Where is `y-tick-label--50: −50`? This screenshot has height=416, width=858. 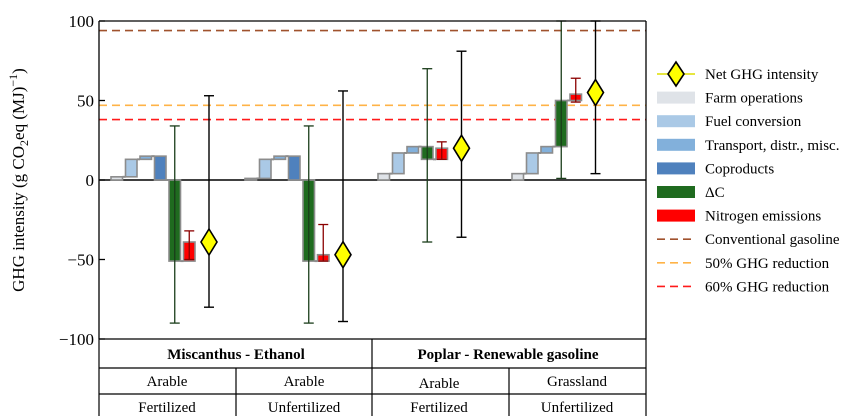 y-tick-label--50: −50 is located at coordinates (80, 260).